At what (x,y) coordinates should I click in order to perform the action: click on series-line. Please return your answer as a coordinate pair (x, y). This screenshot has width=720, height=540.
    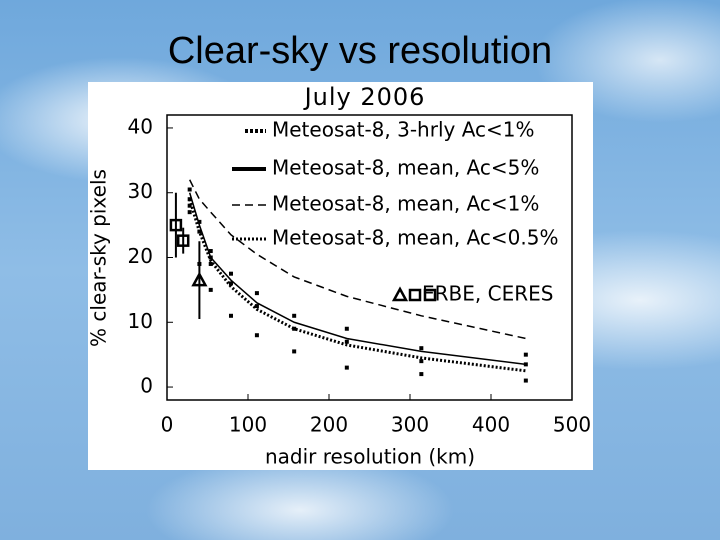
    Looking at the image, I should click on (357, 259).